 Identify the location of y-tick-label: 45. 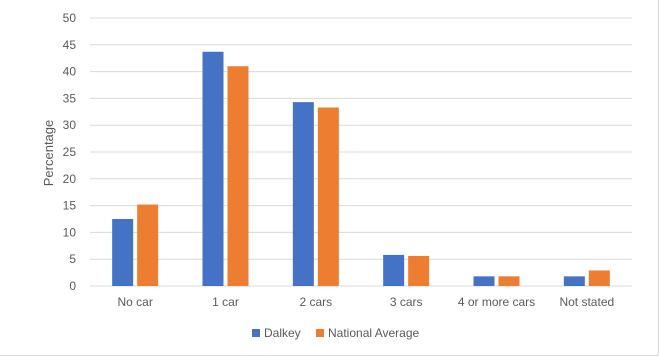
(70, 45).